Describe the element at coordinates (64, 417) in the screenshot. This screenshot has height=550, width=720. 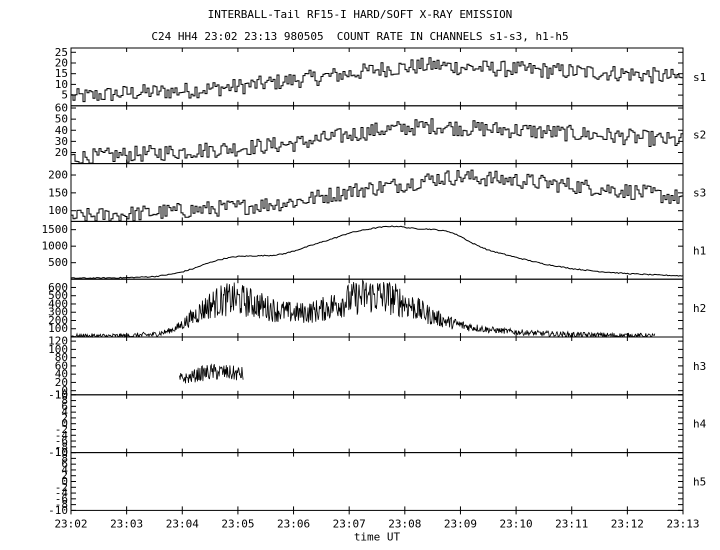
I see `panel-h4-ytick-label: 2` at that location.